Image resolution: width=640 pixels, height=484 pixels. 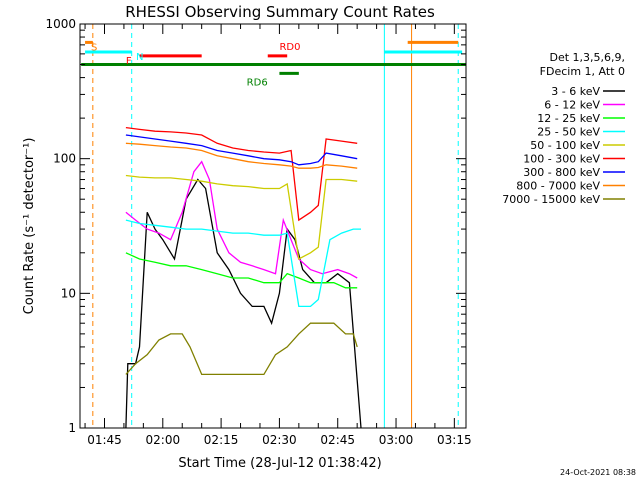 What do you see at coordinates (64, 159) in the screenshot?
I see `y-tick-label: 100` at bounding box center [64, 159].